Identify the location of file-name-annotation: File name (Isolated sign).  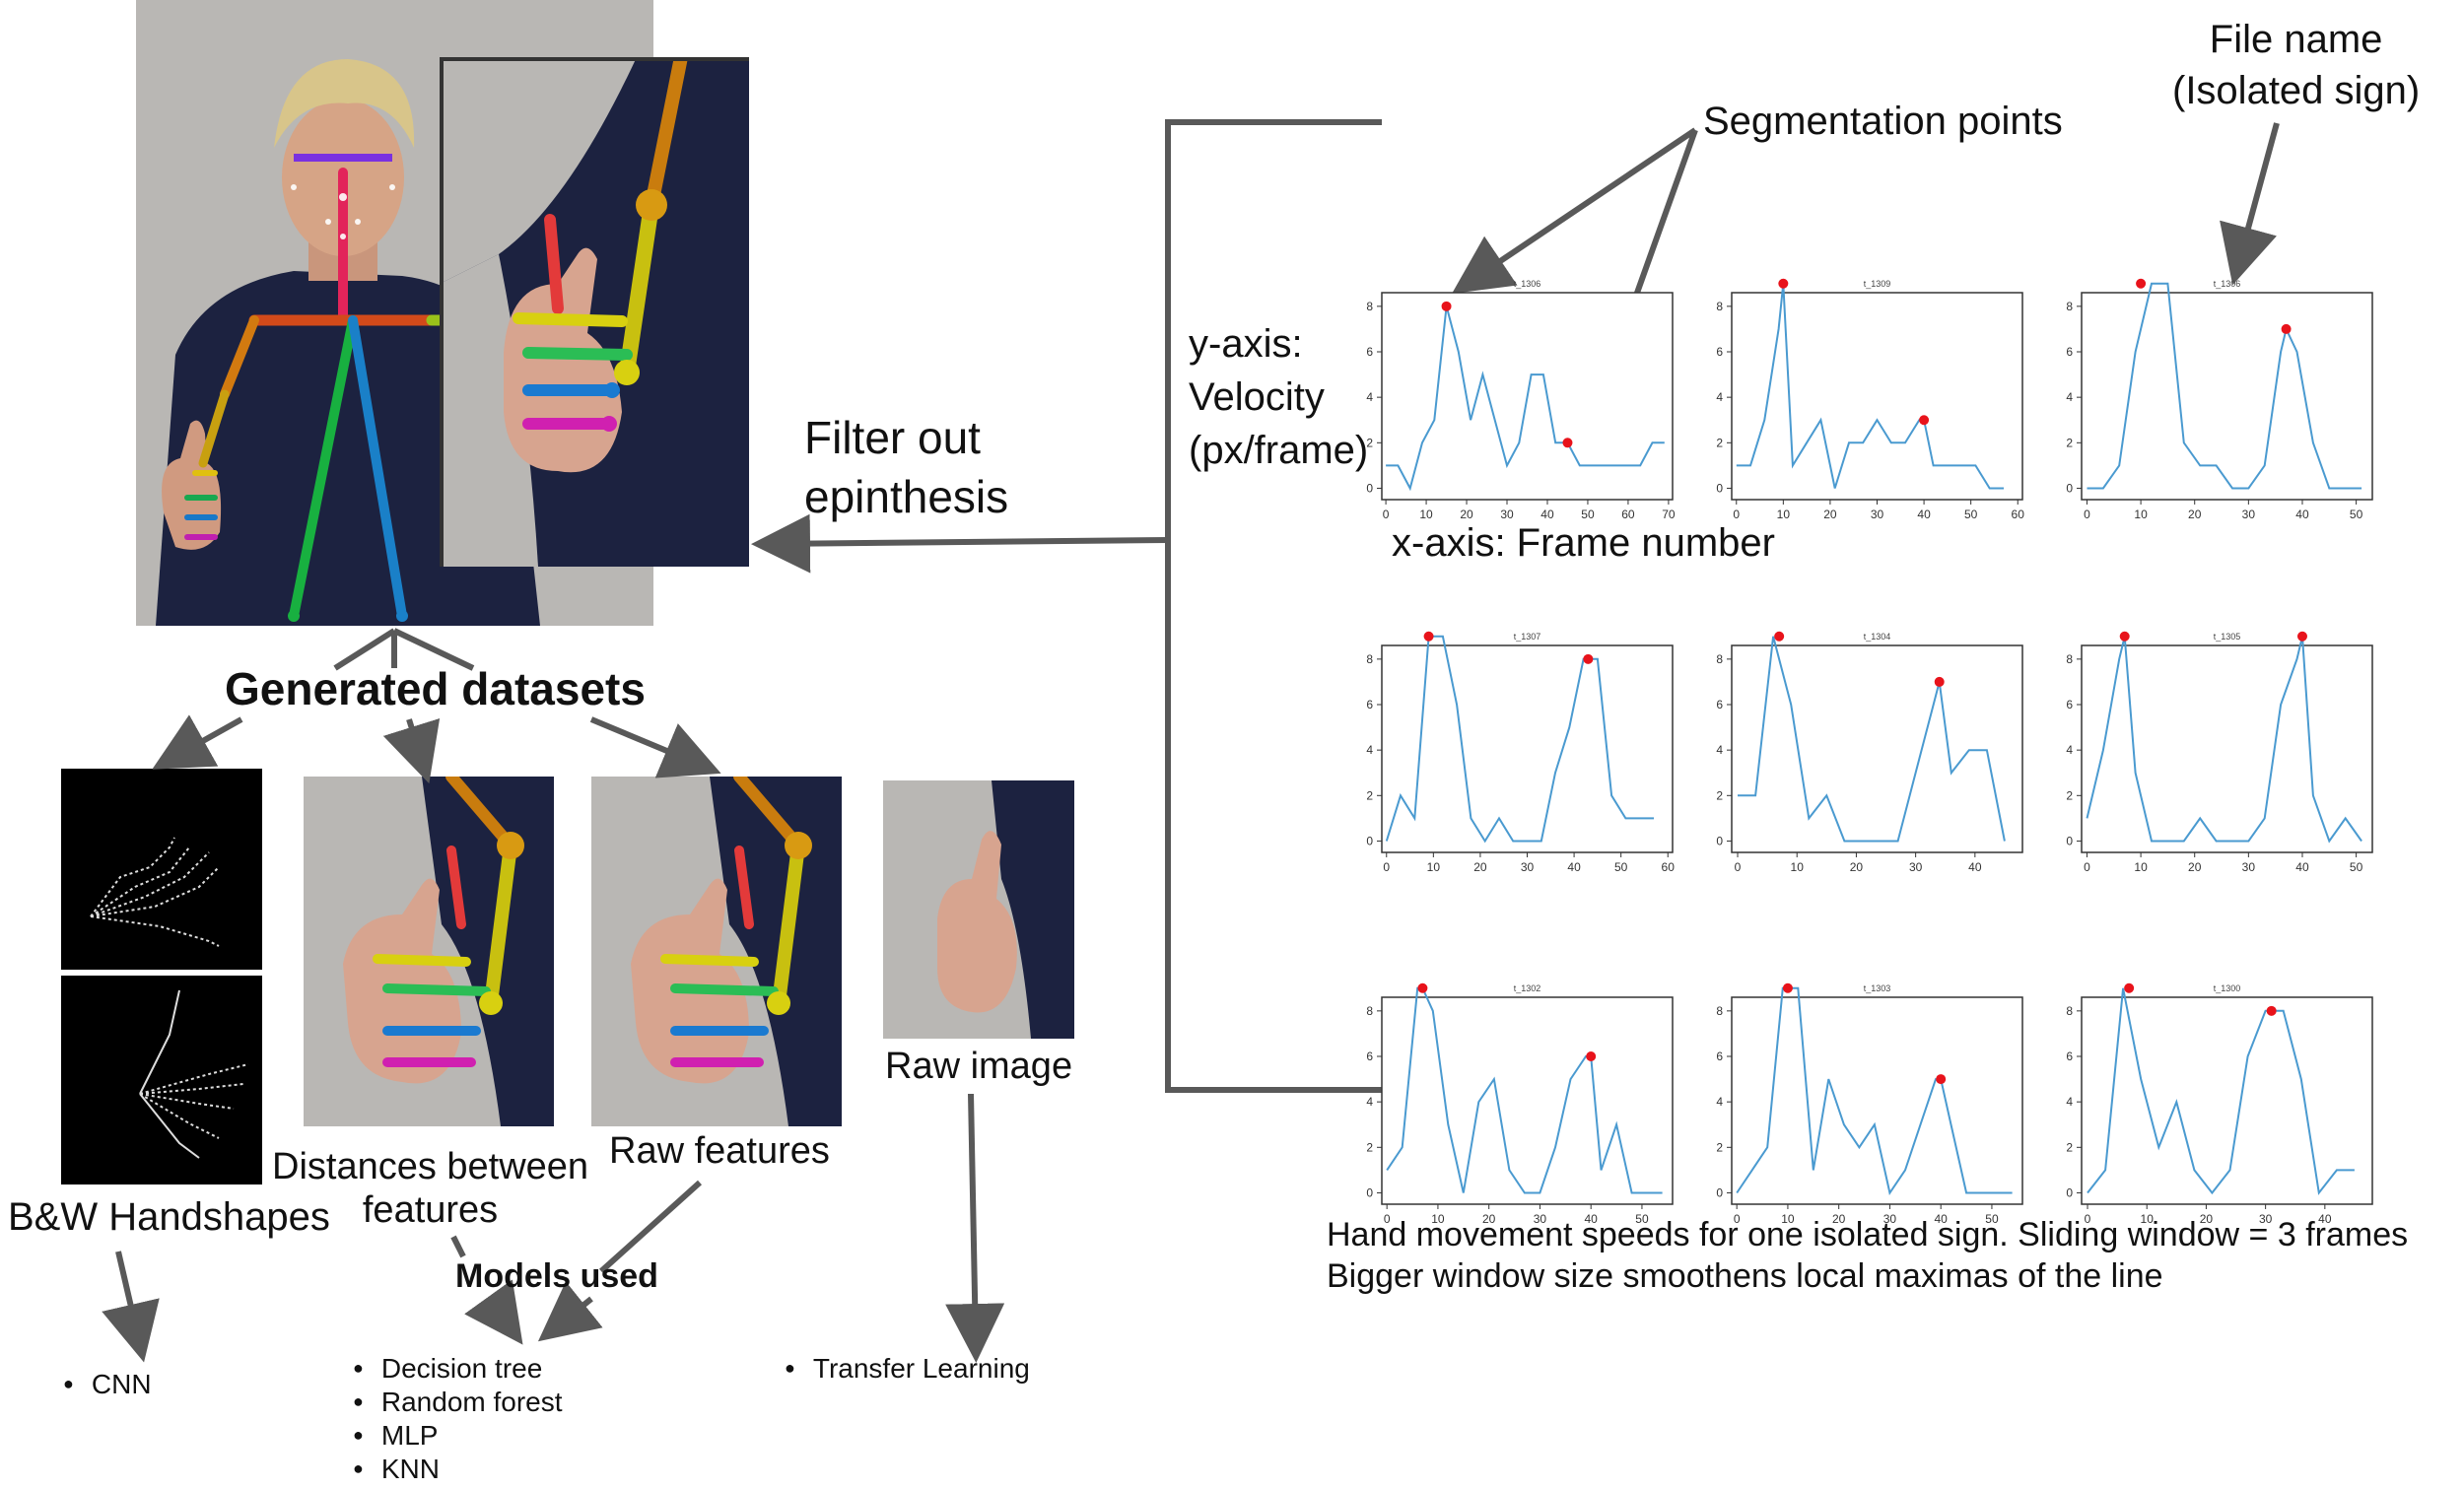
(2296, 65).